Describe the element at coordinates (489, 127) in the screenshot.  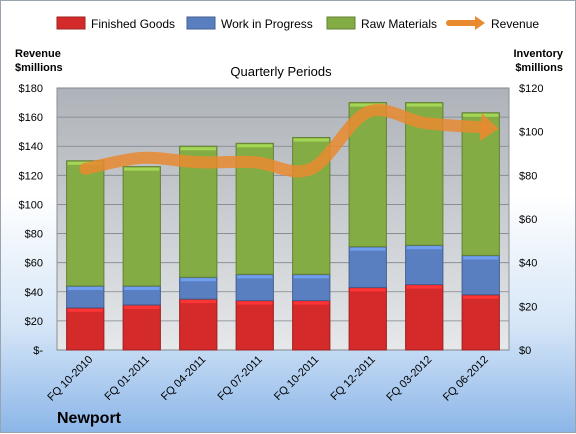
I see `series-arrowhead` at that location.